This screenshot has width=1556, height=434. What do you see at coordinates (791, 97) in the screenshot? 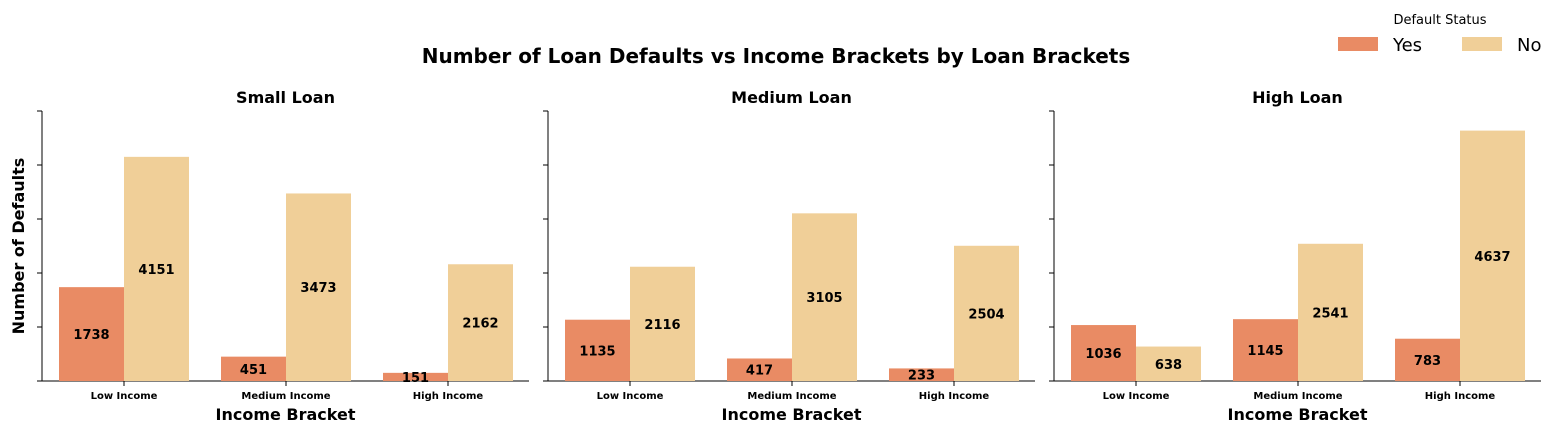
I see `panel-title: Medium Loan` at bounding box center [791, 97].